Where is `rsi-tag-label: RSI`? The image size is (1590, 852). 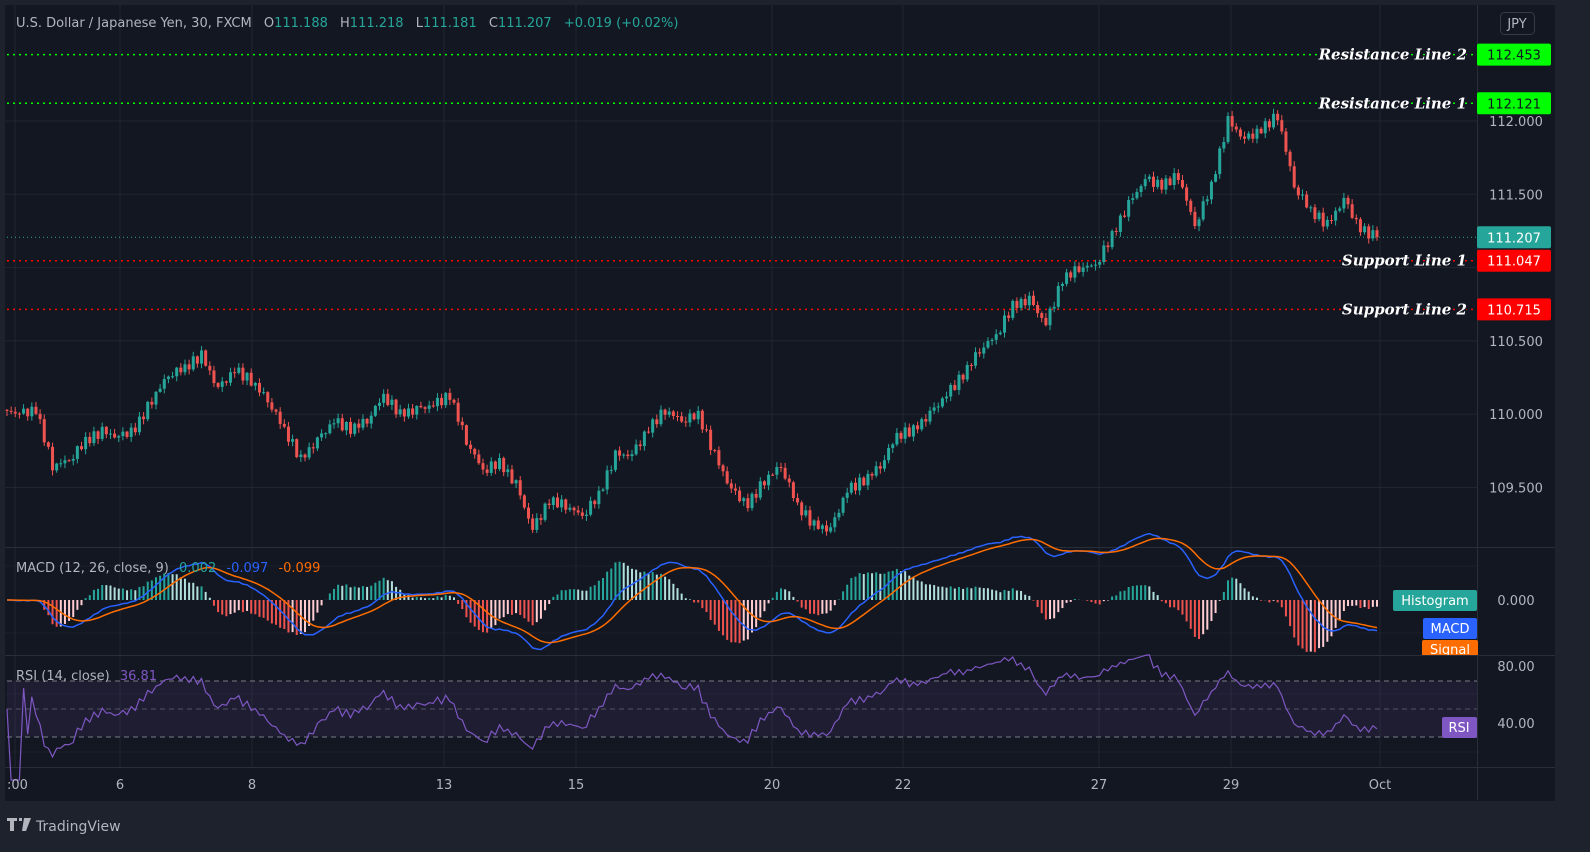
rsi-tag-label: RSI is located at coordinates (1458, 728).